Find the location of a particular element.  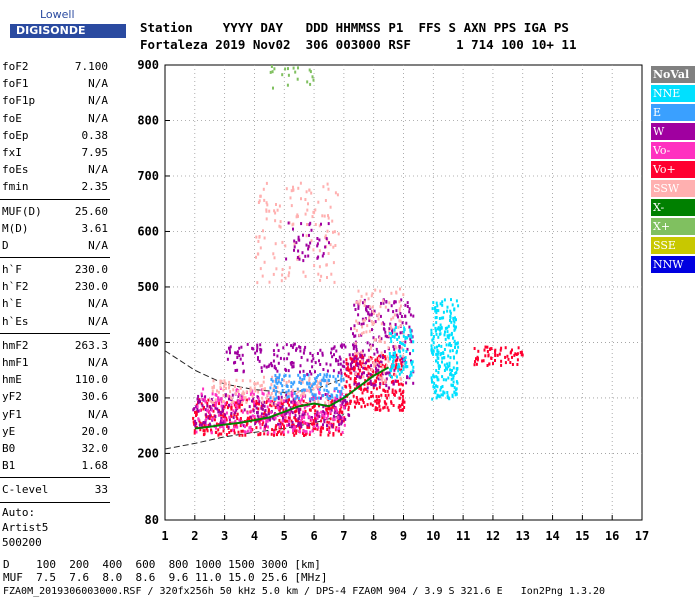

param-label: yF1 is located at coordinates (12, 414).